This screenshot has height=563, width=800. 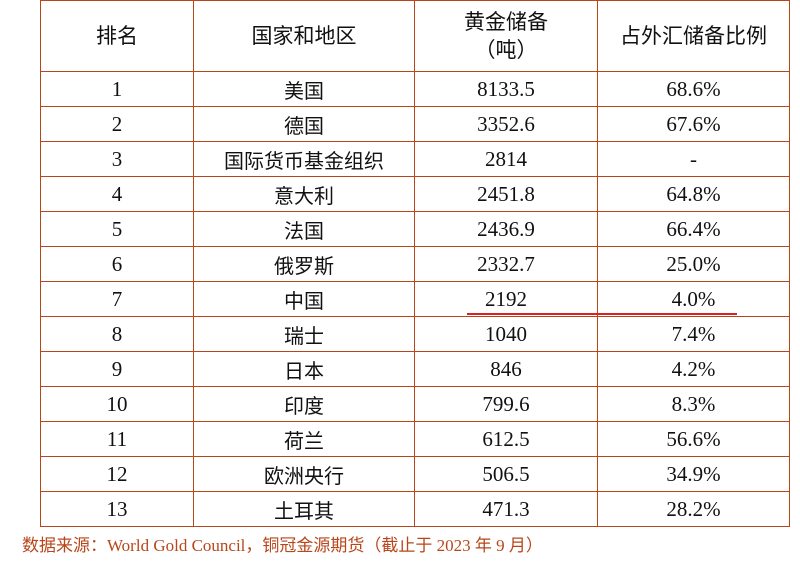 What do you see at coordinates (693, 36) in the screenshot?
I see `header-ratio: 占外汇储备比例` at bounding box center [693, 36].